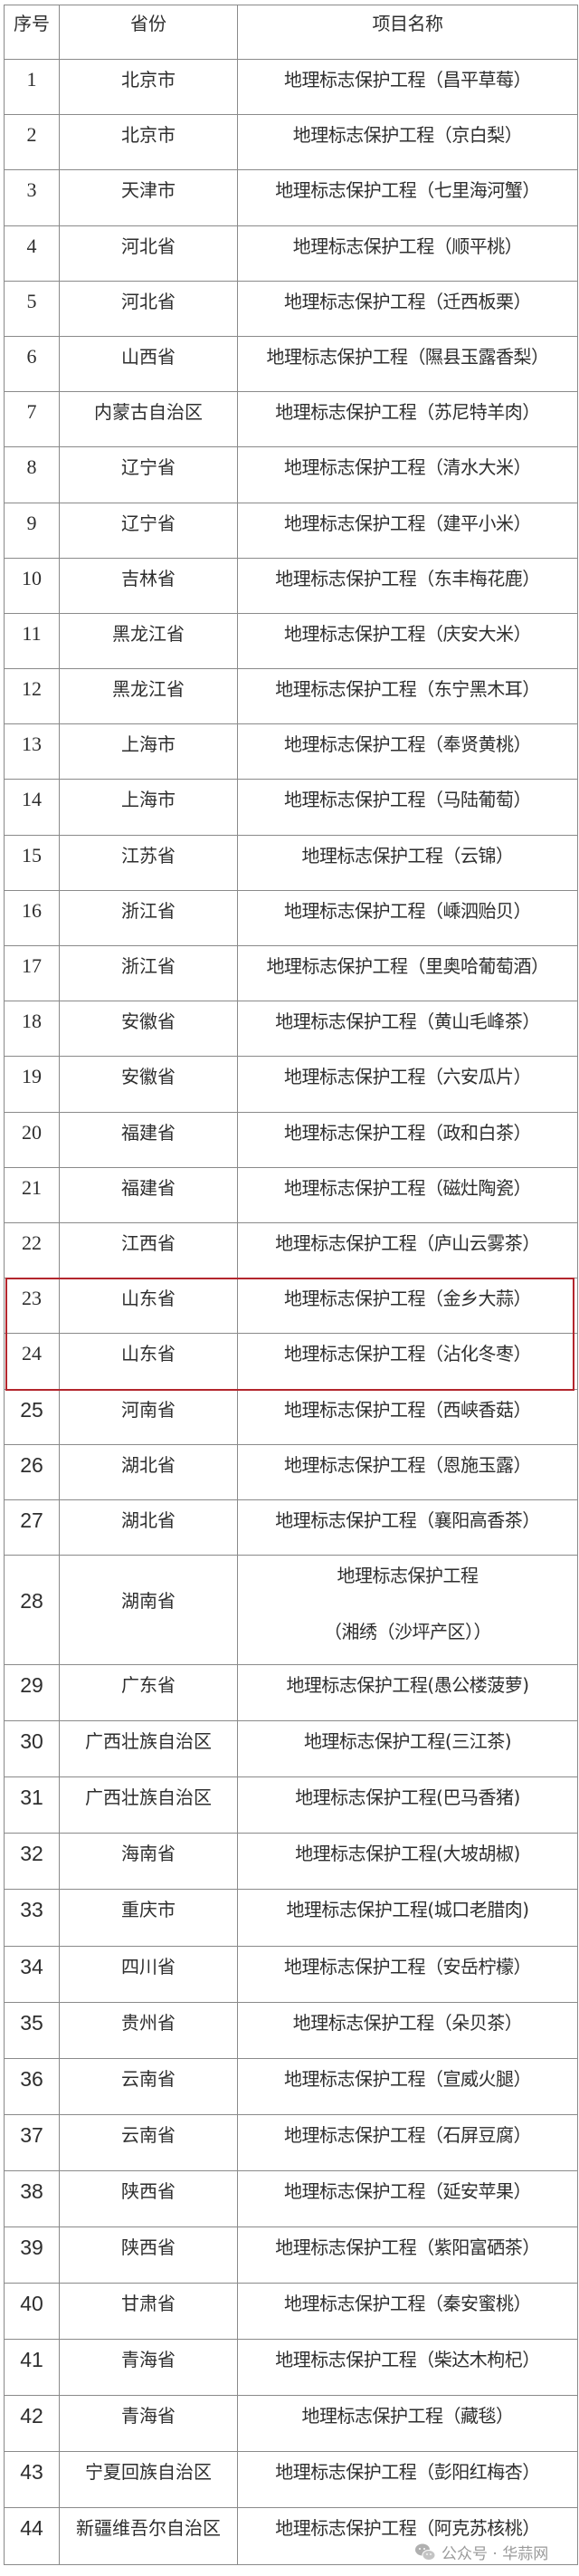 The image size is (579, 2576). Describe the element at coordinates (291, 1527) in the screenshot. I see `table-row: 27 湖北省 地理标志保护工程（襄阳高香茶）` at that location.